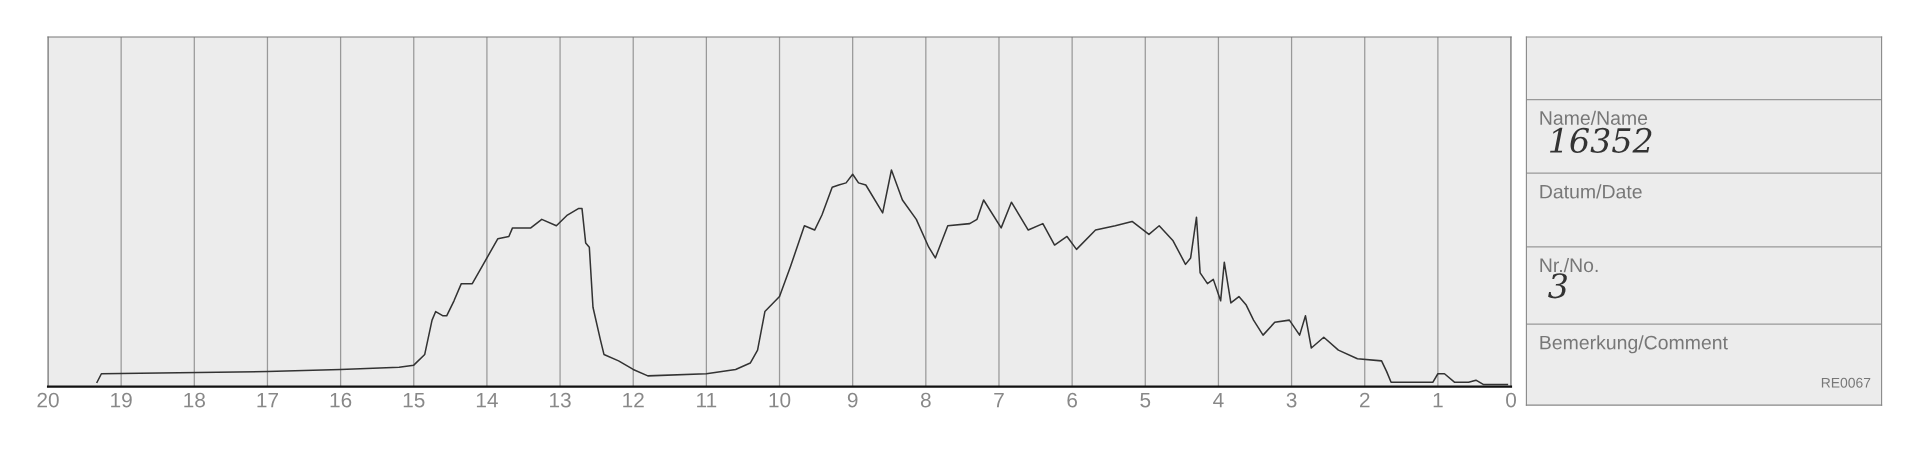 This screenshot has width=1920, height=463. What do you see at coordinates (48, 400) in the screenshot?
I see `x-tick-label: 20` at bounding box center [48, 400].